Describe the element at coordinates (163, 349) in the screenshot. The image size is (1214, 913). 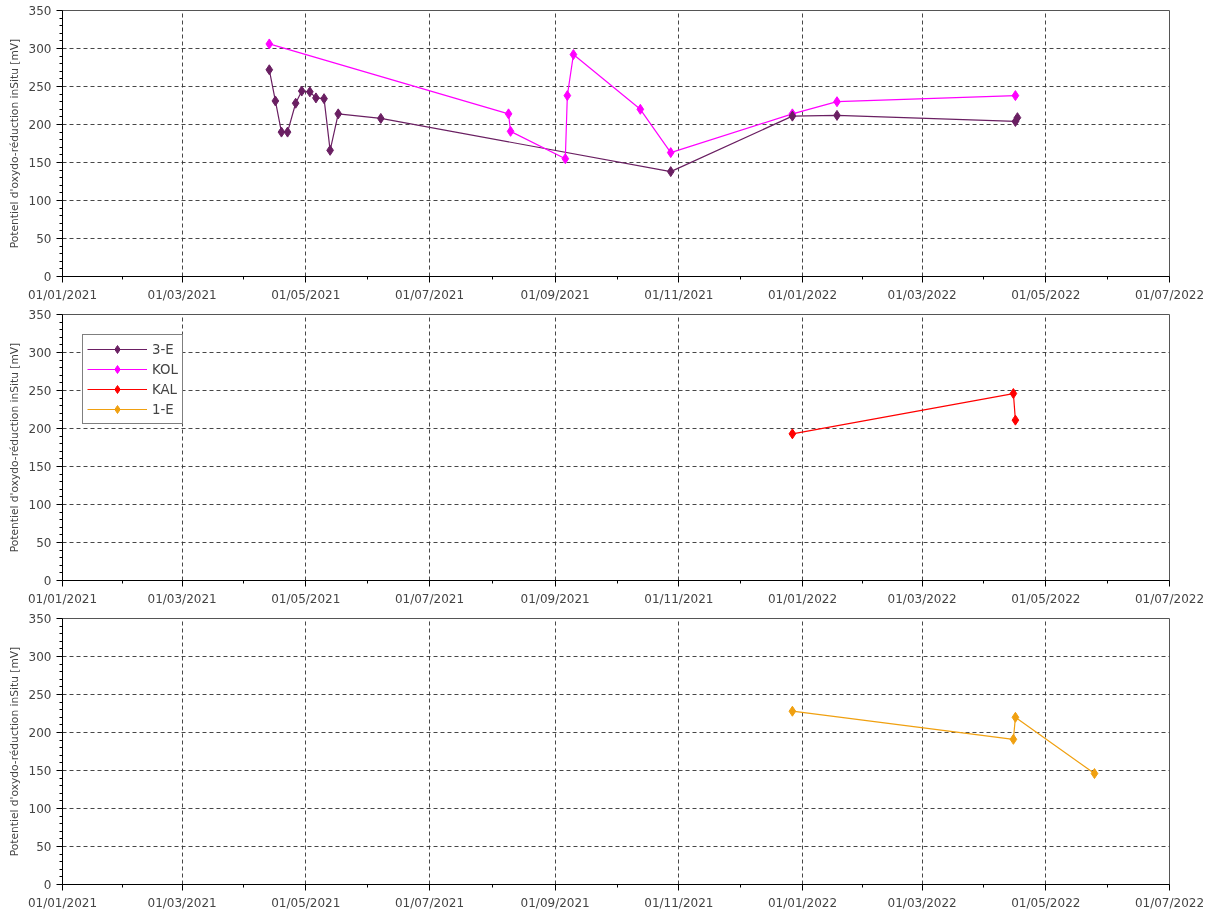
I see `legend-label: 3-E` at that location.